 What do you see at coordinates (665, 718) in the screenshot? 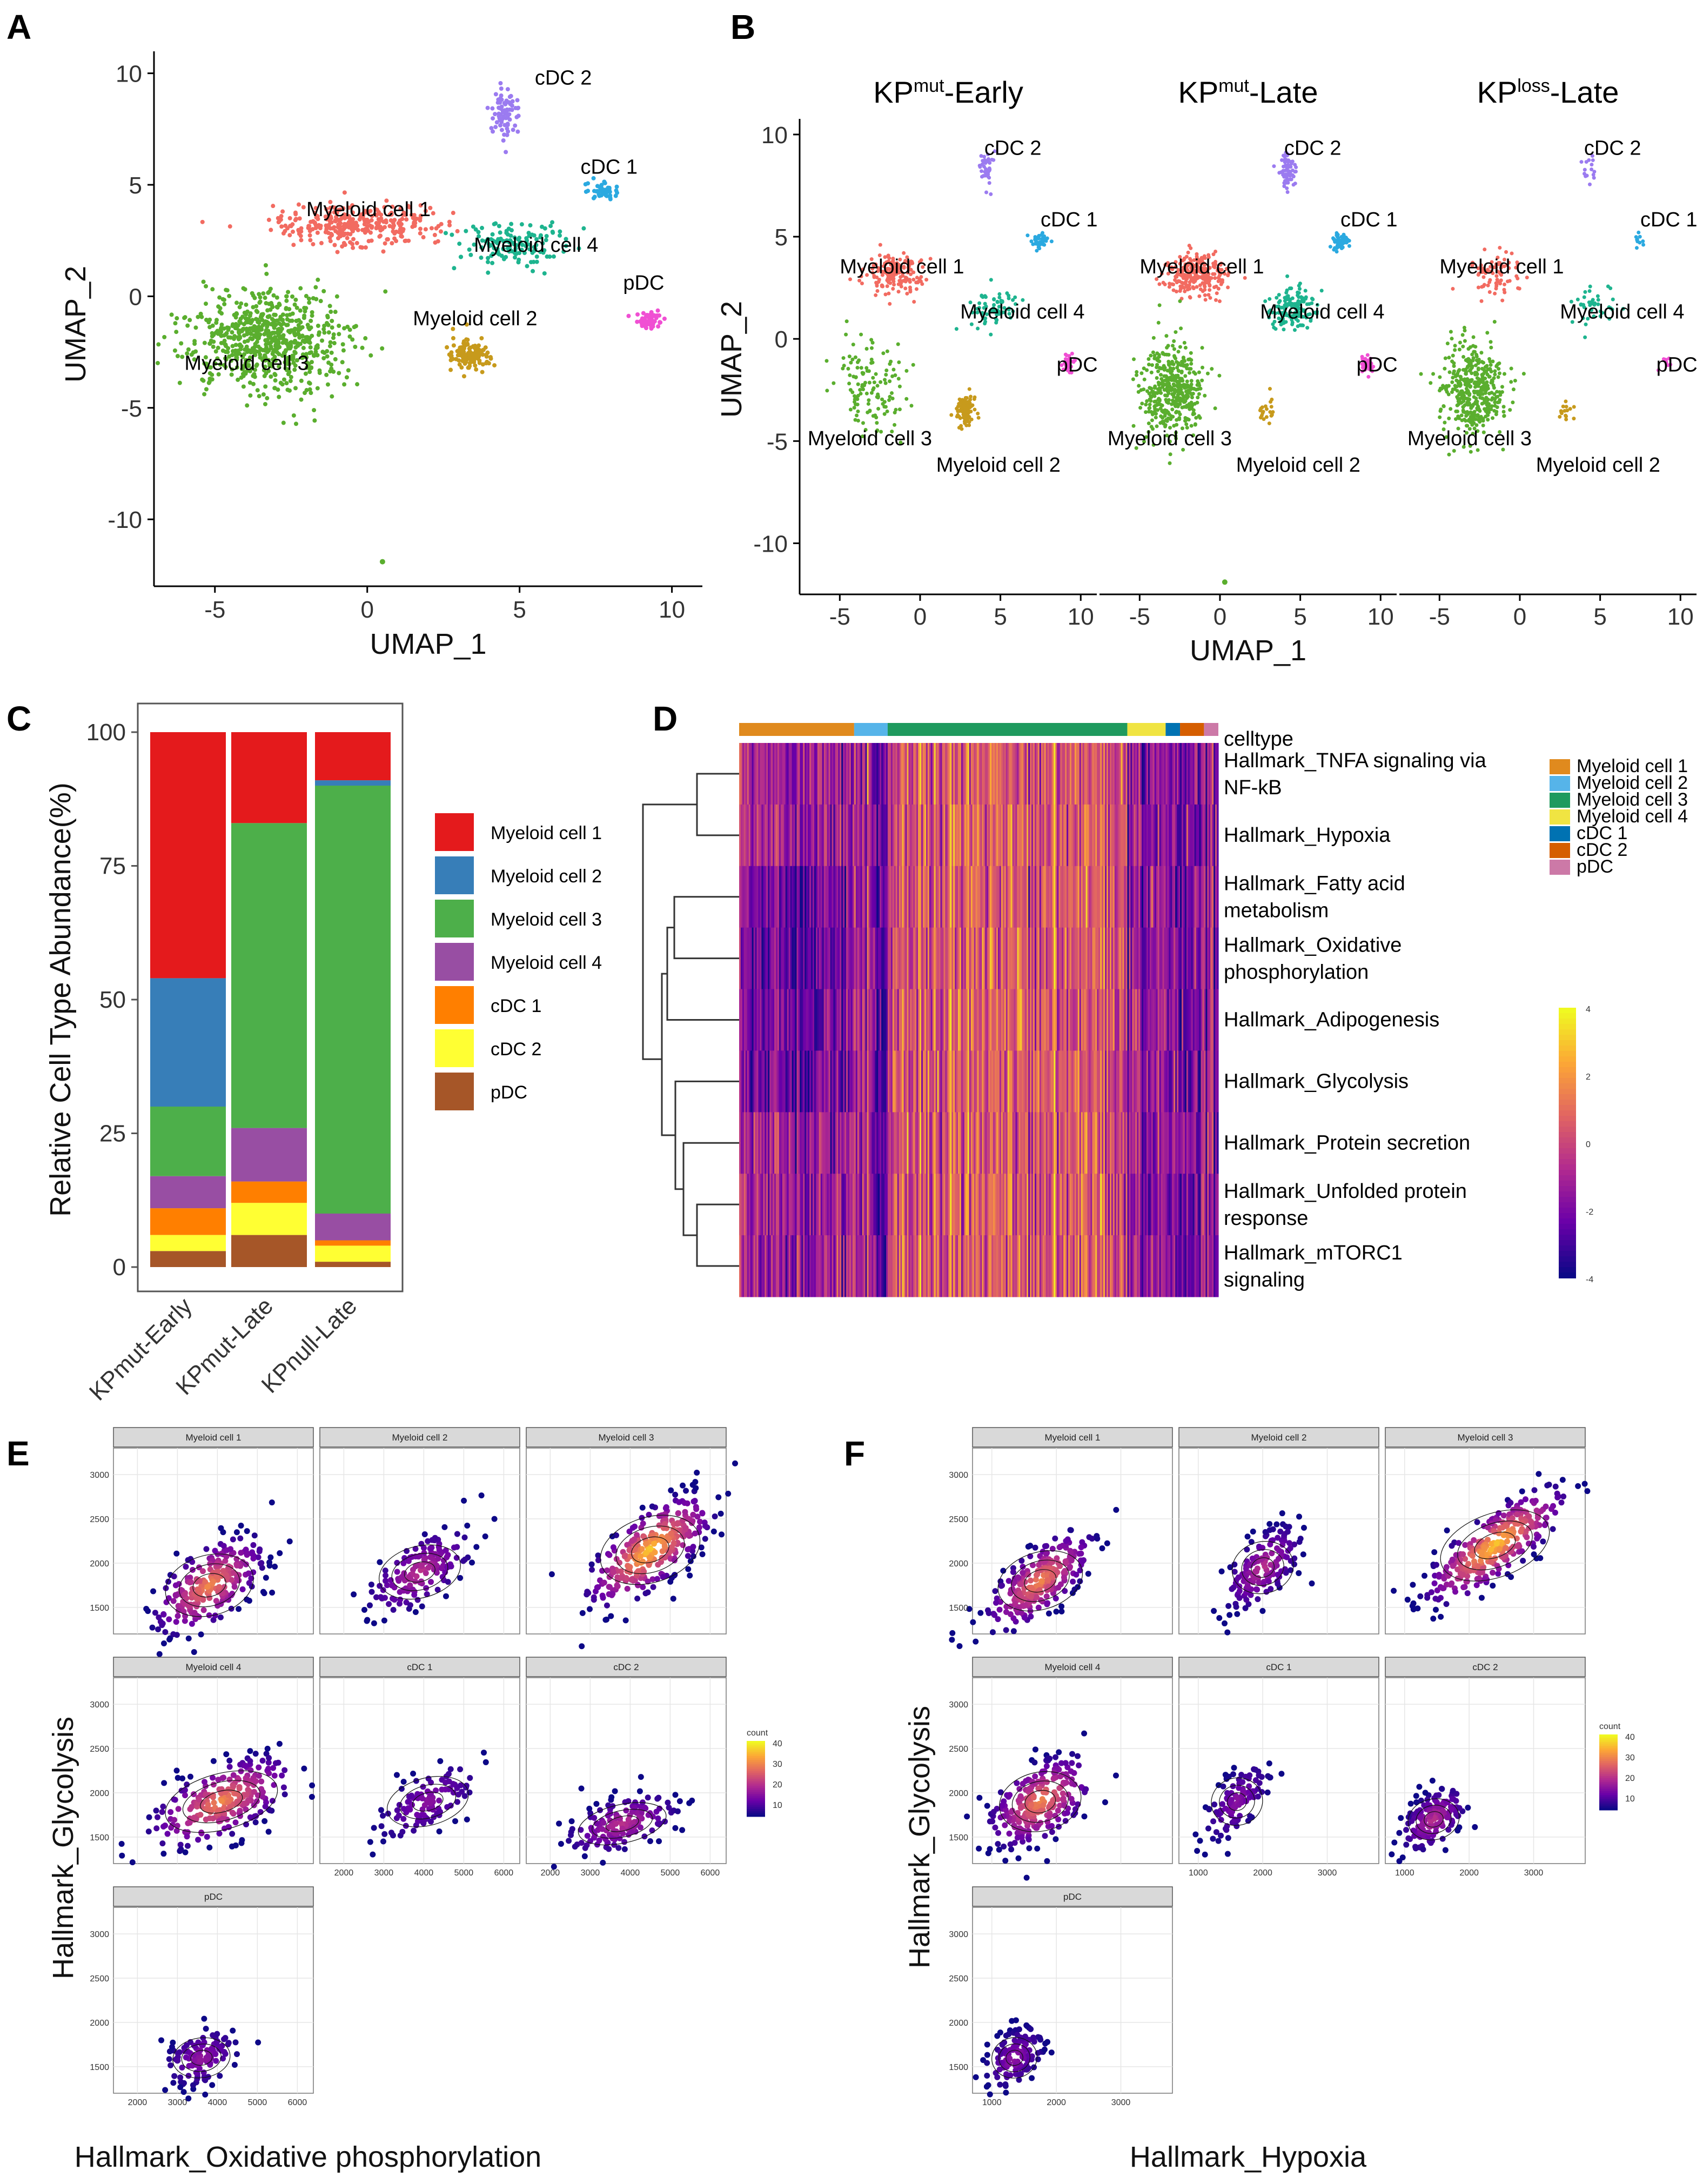
I see `panel-label-d: D` at bounding box center [665, 718].